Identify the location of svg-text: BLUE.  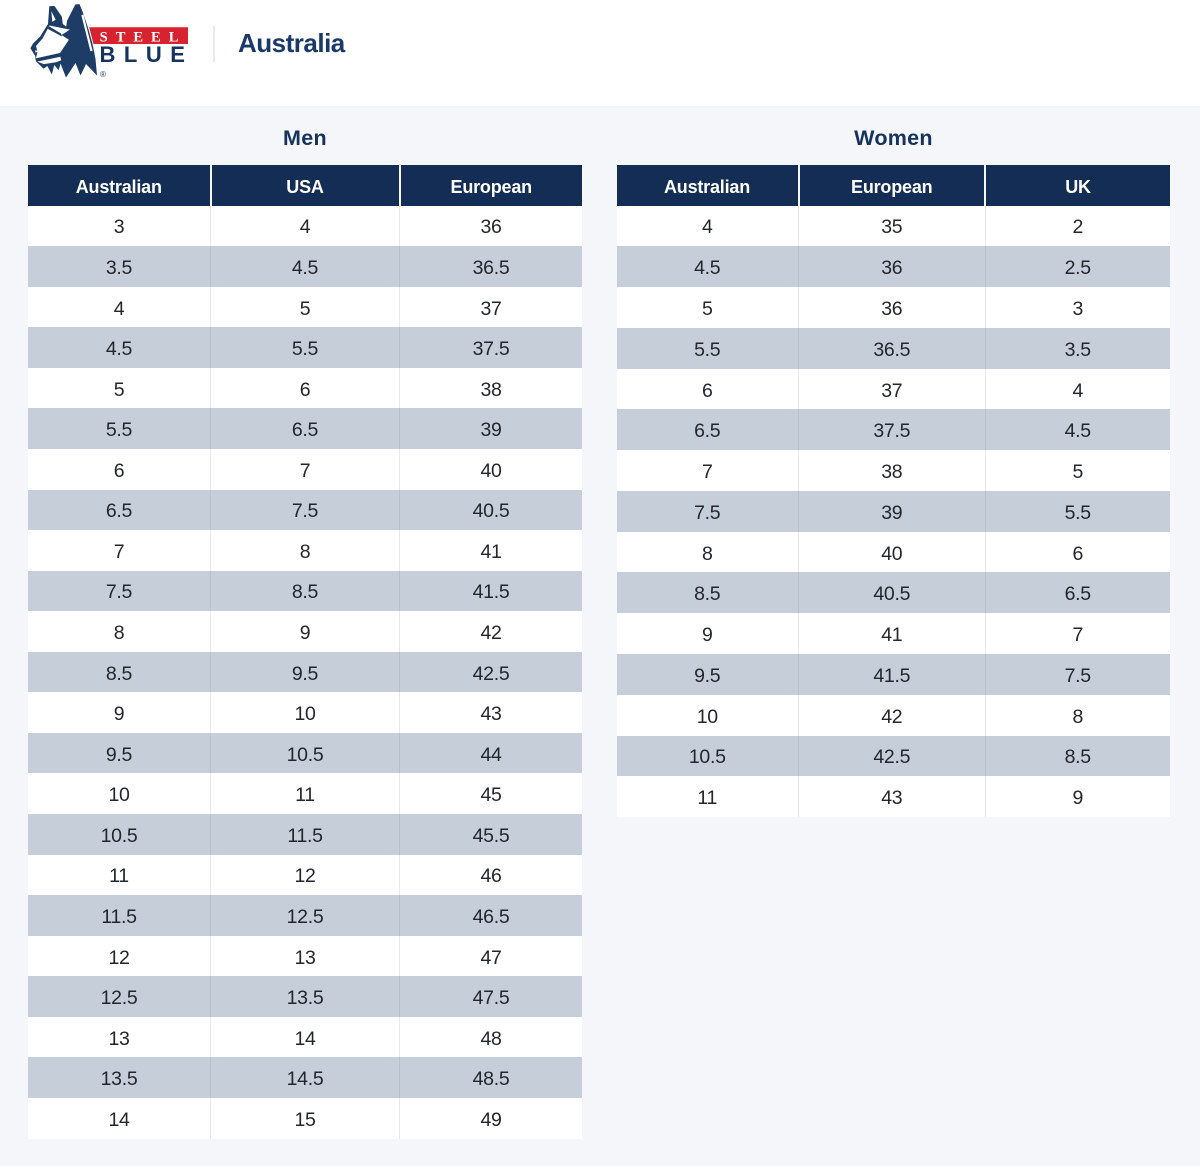
(147, 54).